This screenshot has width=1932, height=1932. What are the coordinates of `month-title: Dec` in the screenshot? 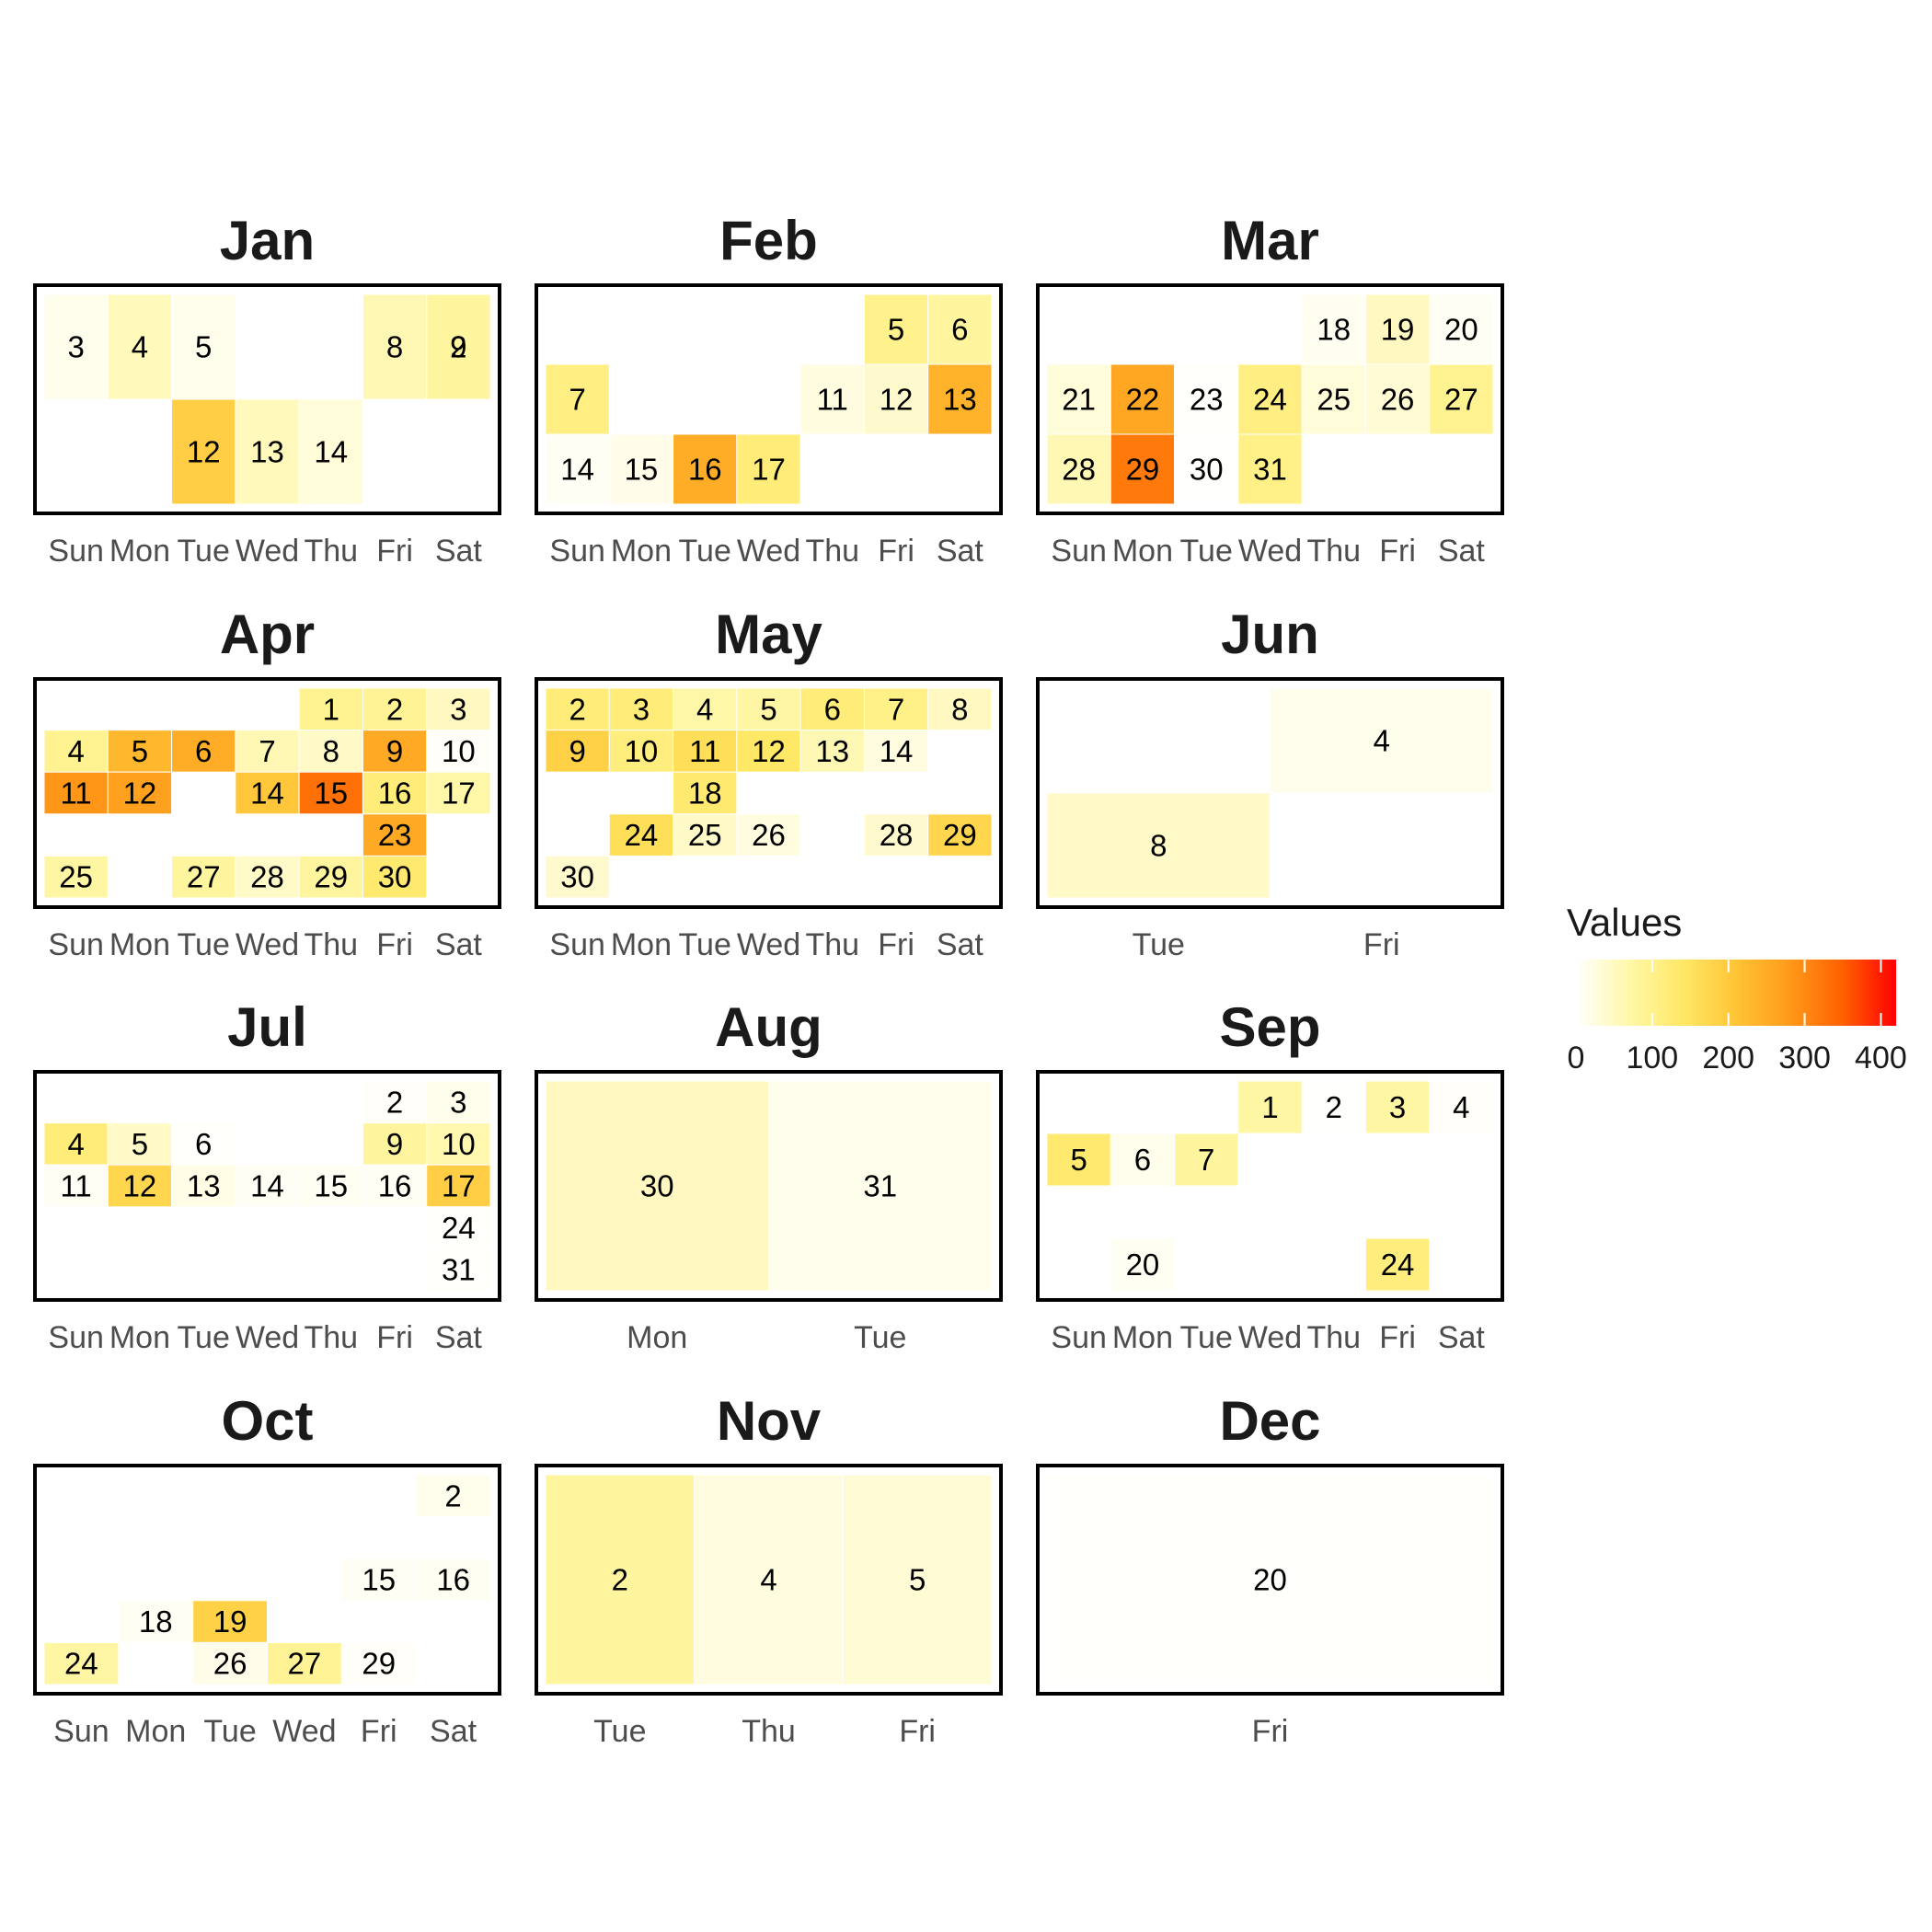 It's located at (1269, 1421).